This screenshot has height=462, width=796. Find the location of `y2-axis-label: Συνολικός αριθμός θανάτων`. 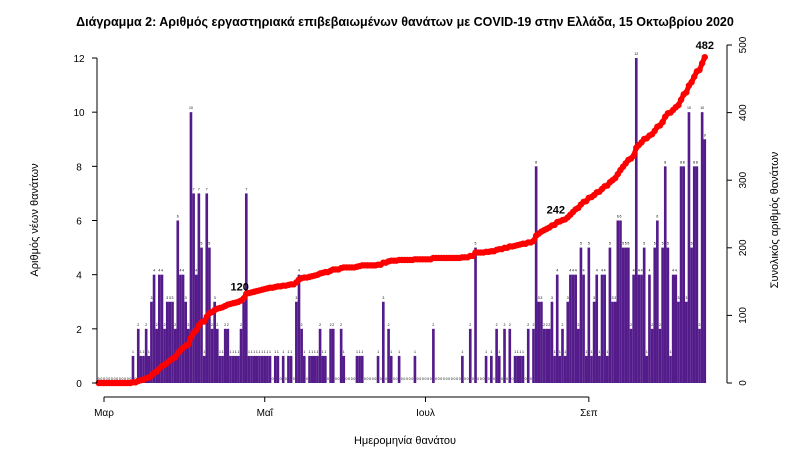

y2-axis-label: Συνολικός αριθμός θανάτων is located at coordinates (775, 219).